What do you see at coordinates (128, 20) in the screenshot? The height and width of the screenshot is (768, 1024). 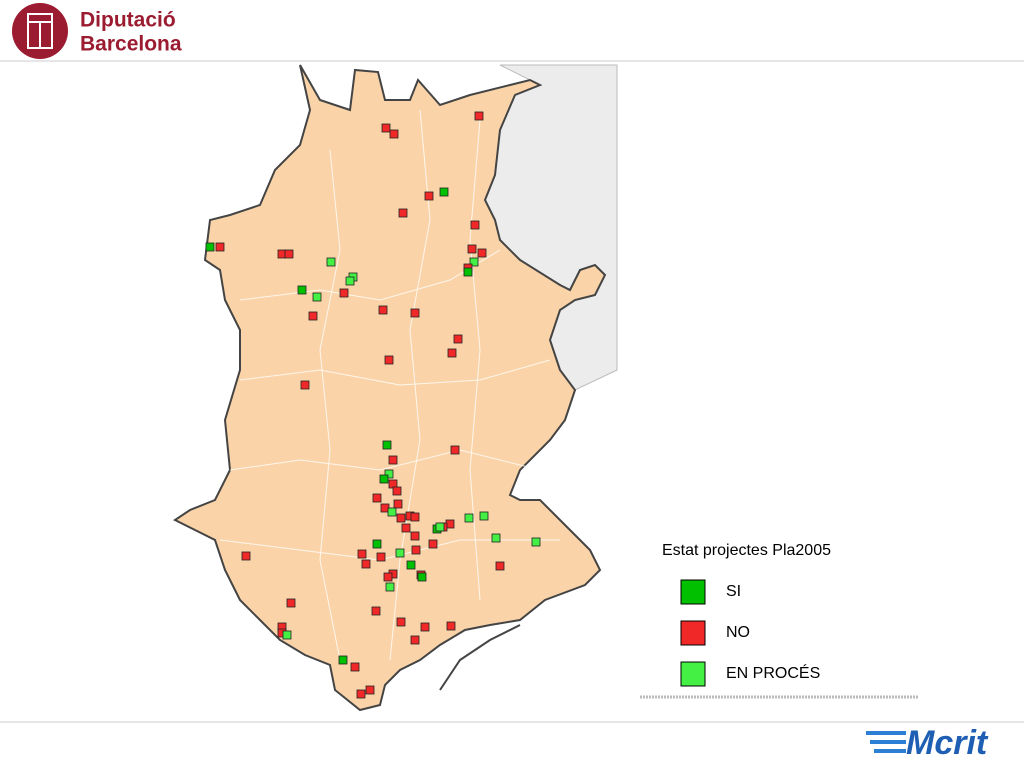 I see `org-name: Diputació` at bounding box center [128, 20].